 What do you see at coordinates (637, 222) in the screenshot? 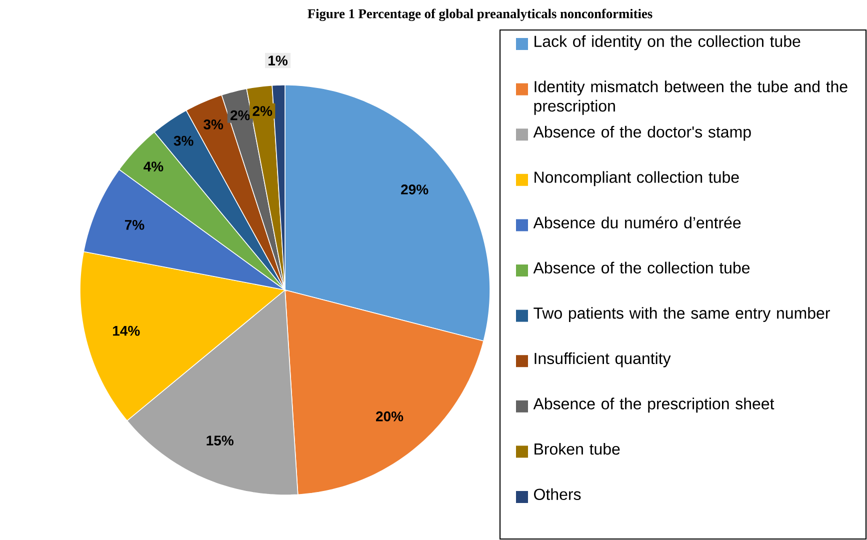
I see `legend-label: Absence du numéro d’entrée` at bounding box center [637, 222].